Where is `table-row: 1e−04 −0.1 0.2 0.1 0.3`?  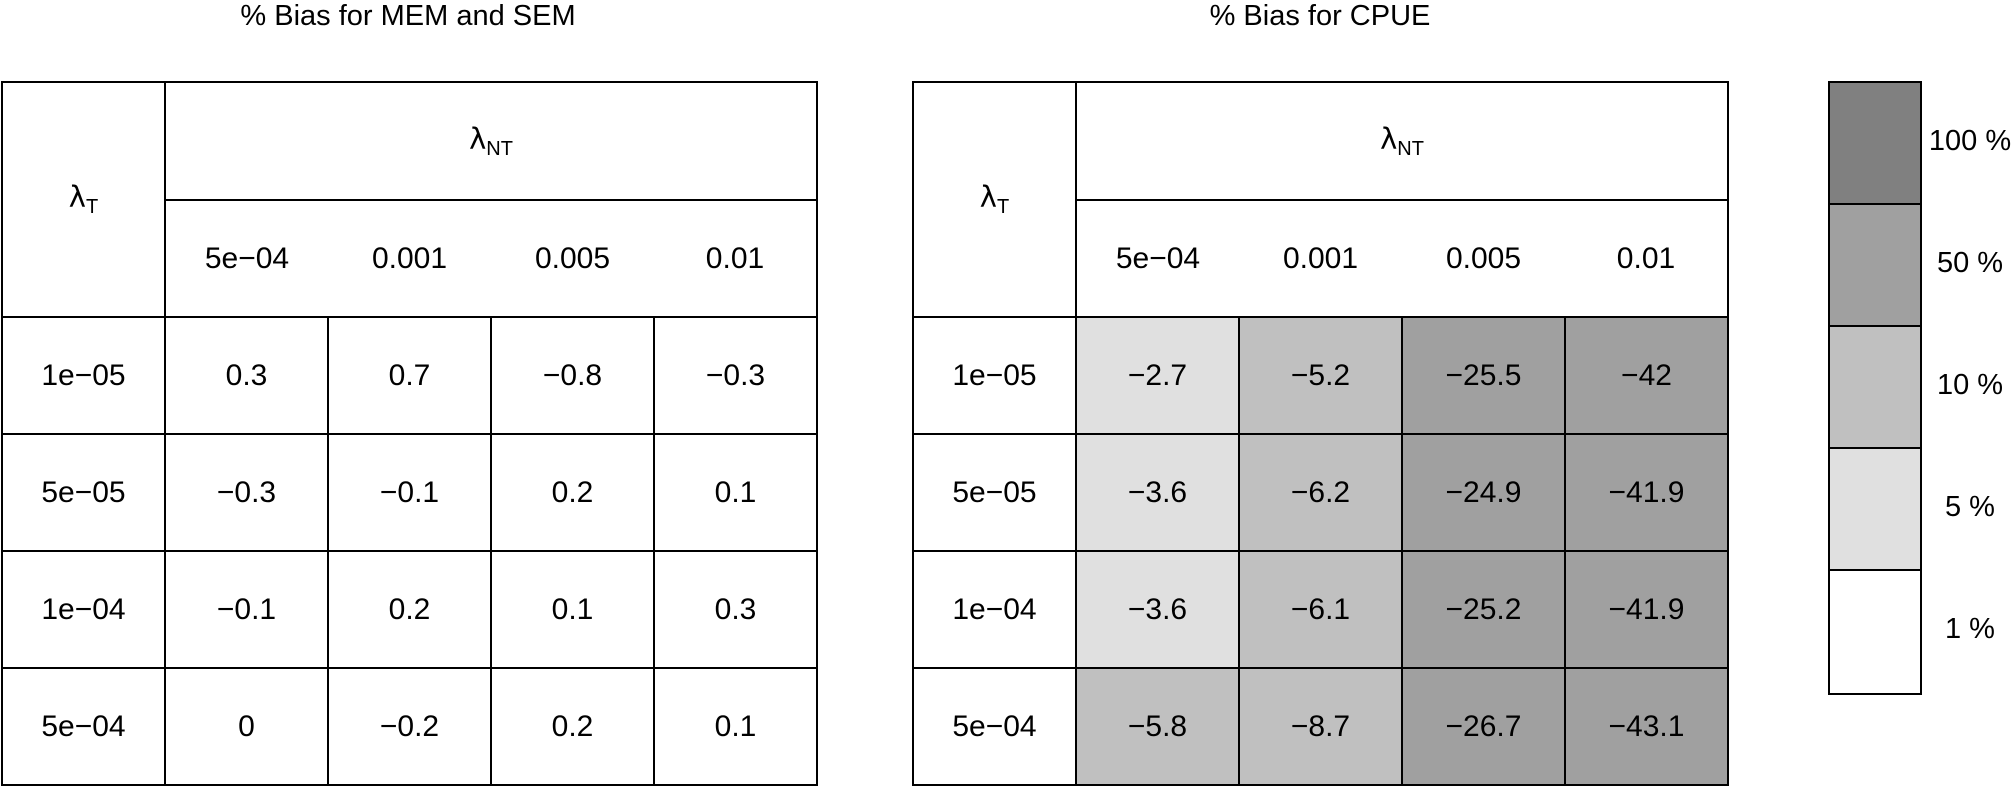
table-row: 1e−04 −0.1 0.2 0.1 0.3 is located at coordinates (409, 609).